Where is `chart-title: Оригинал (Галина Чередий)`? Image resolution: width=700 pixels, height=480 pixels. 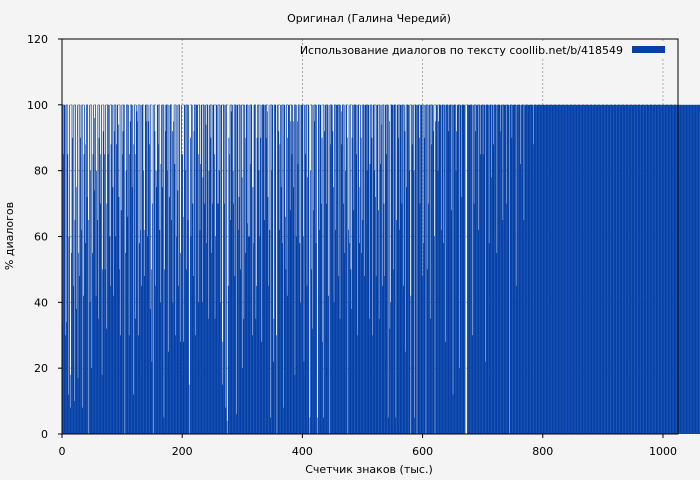 chart-title: Оригинал (Галина Чередий) is located at coordinates (369, 18).